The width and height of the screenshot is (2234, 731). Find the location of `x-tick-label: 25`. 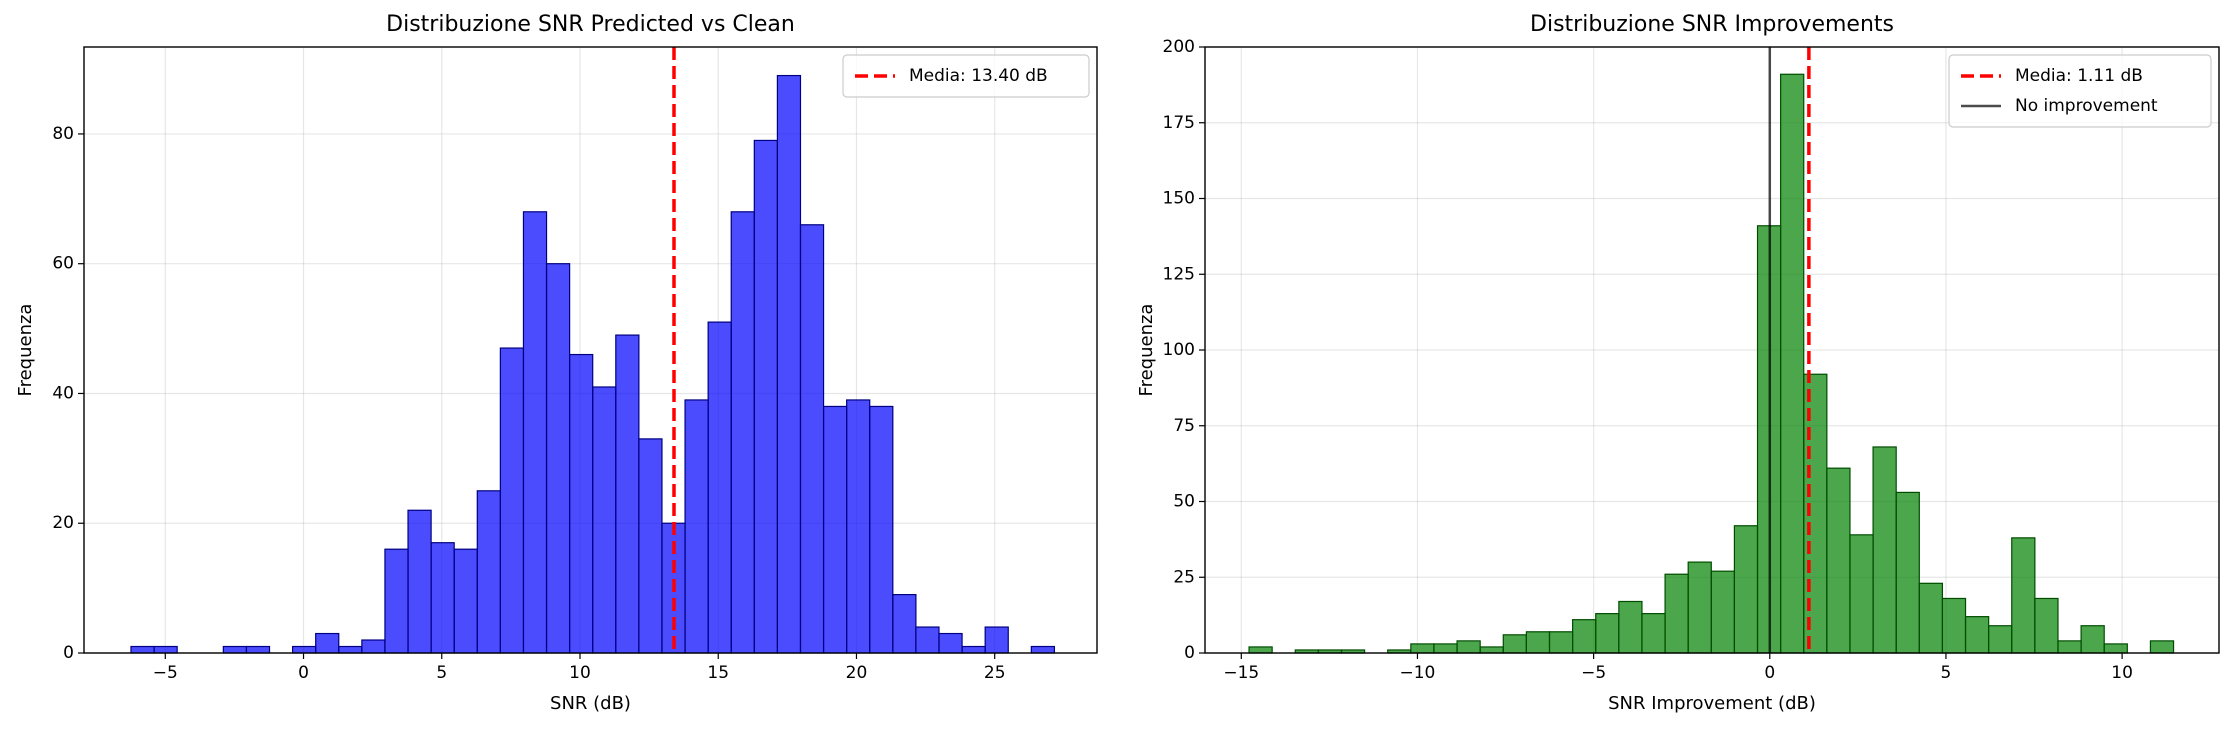

x-tick-label: 25 is located at coordinates (995, 673).